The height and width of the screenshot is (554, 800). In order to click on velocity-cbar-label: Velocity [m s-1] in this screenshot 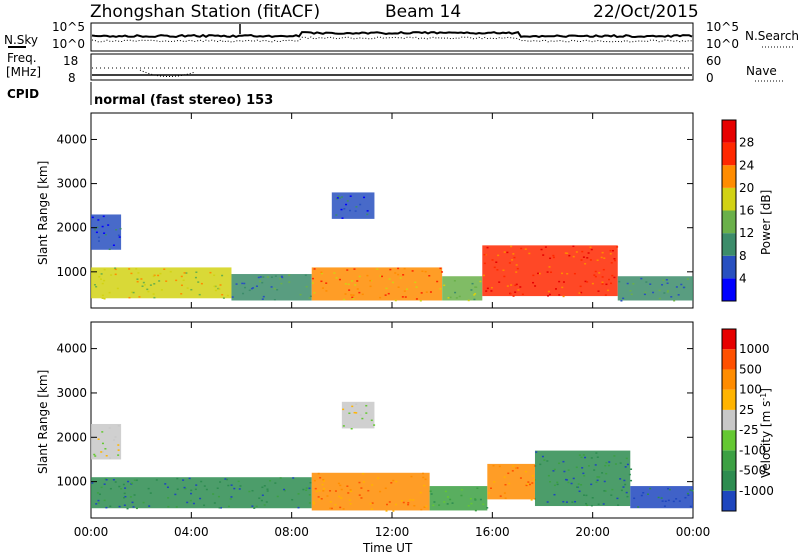, I will do `click(766, 433)`.